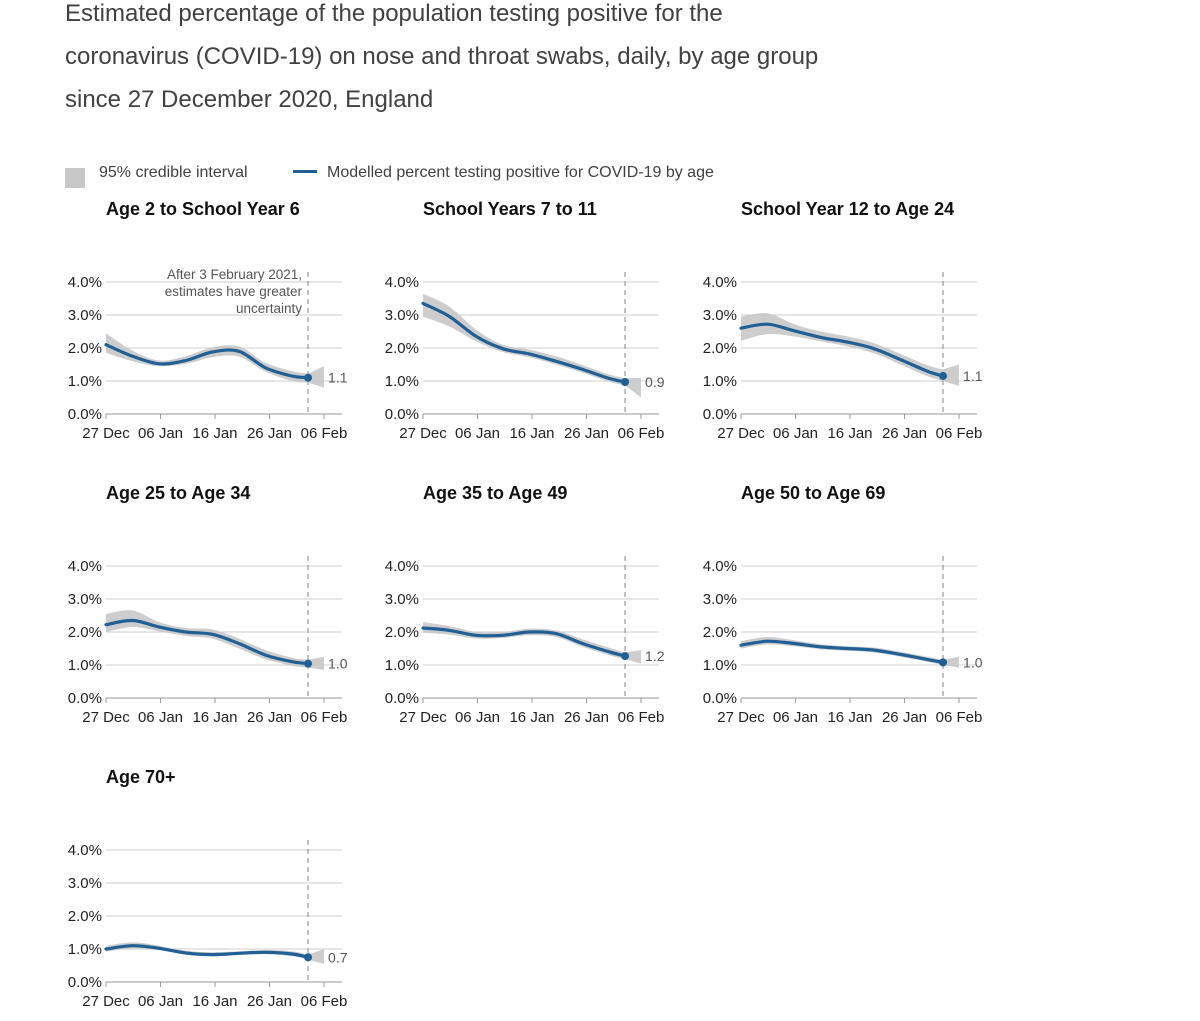  Describe the element at coordinates (495, 493) in the screenshot. I see `panel-title: Age 35 to Age 49` at that location.